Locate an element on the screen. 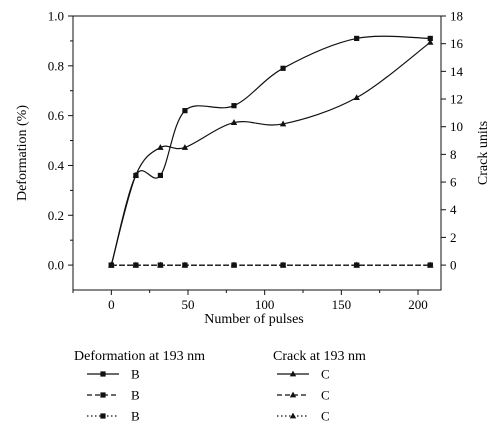 The height and width of the screenshot is (443, 500). legend-title-deformation: Deformation at 193 nm is located at coordinates (139, 356).